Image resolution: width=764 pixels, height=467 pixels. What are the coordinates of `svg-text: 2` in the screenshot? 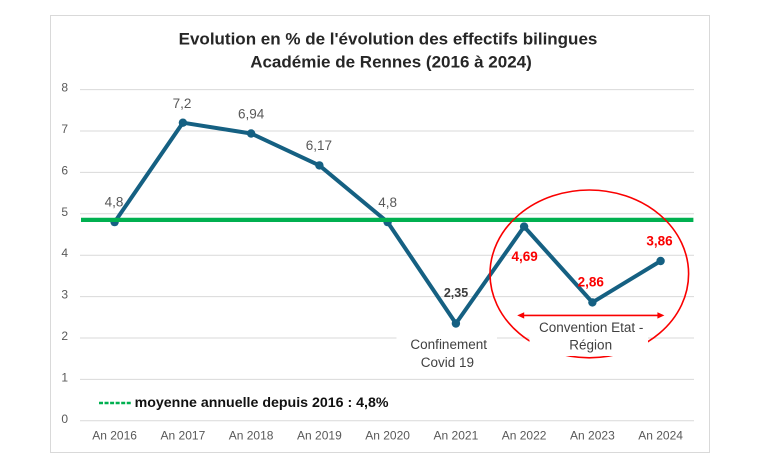 It's located at (64, 336).